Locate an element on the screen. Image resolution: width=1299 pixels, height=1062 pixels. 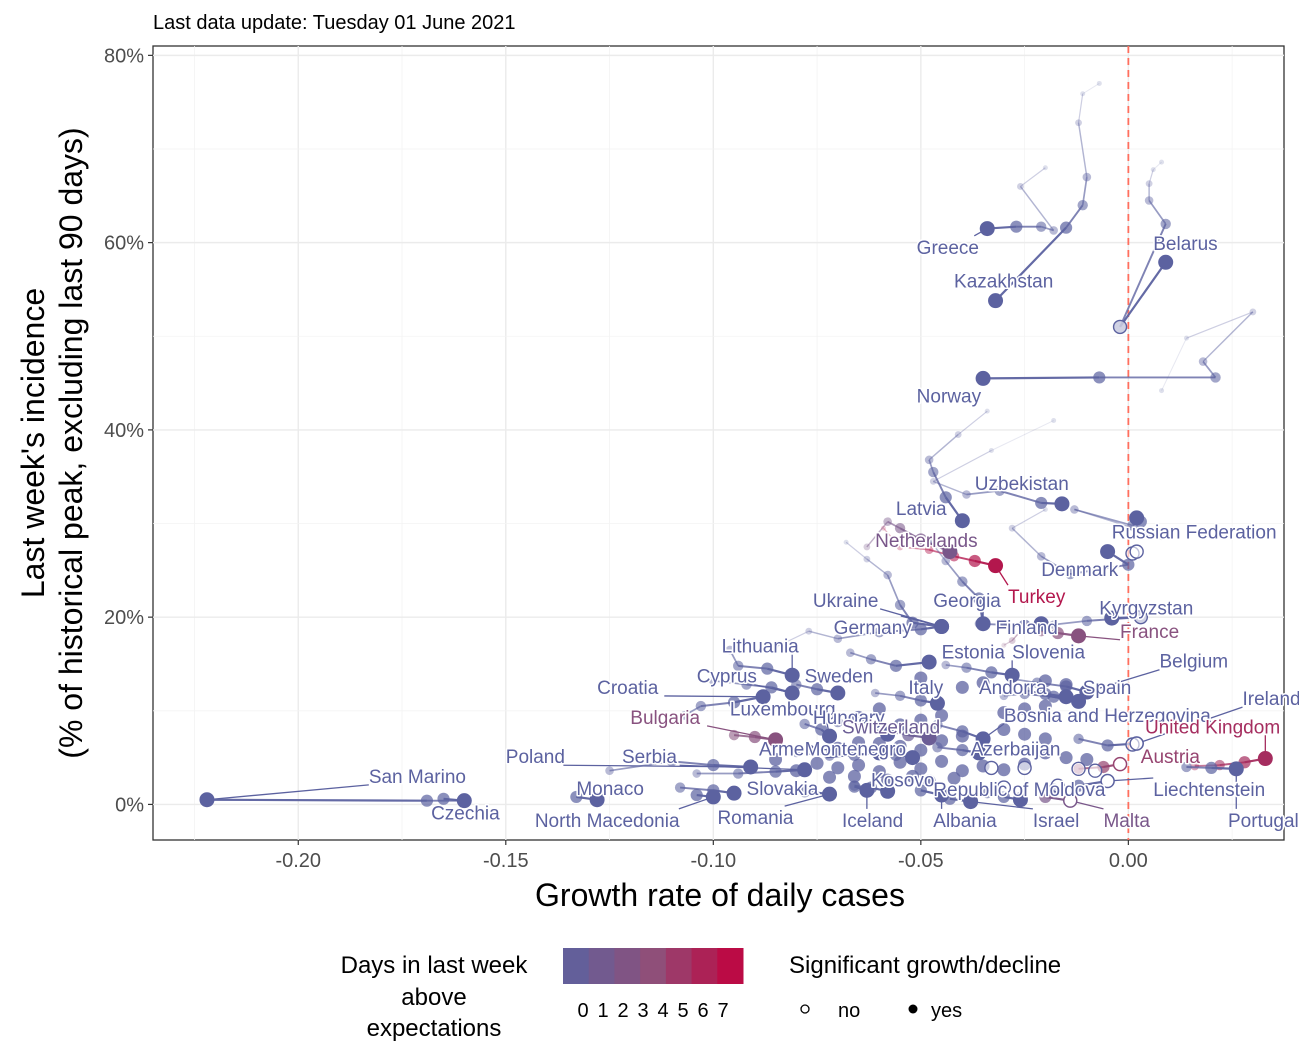
legend-shape-yes-symbol is located at coordinates (913, 1009).